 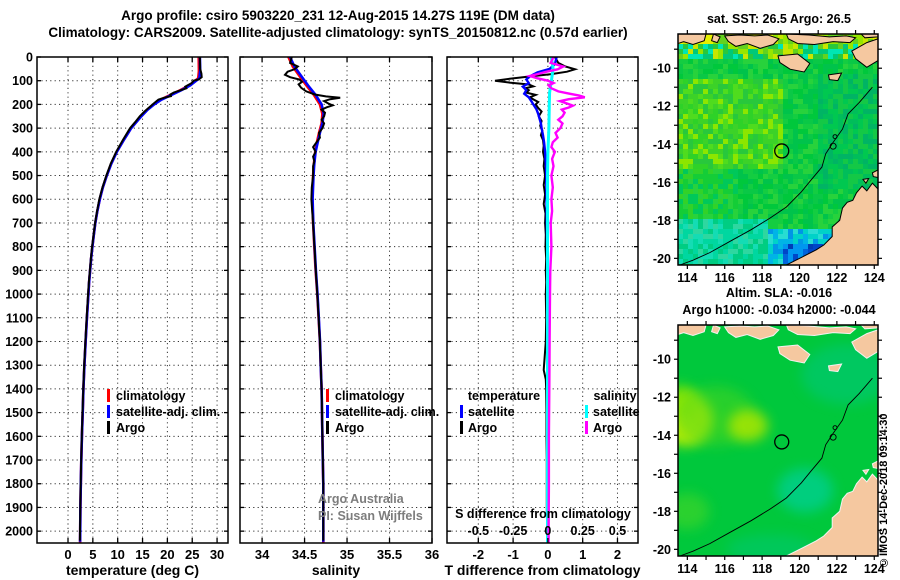 What do you see at coordinates (22, 247) in the screenshot?
I see `depth-tick-label: 800` at bounding box center [22, 247].